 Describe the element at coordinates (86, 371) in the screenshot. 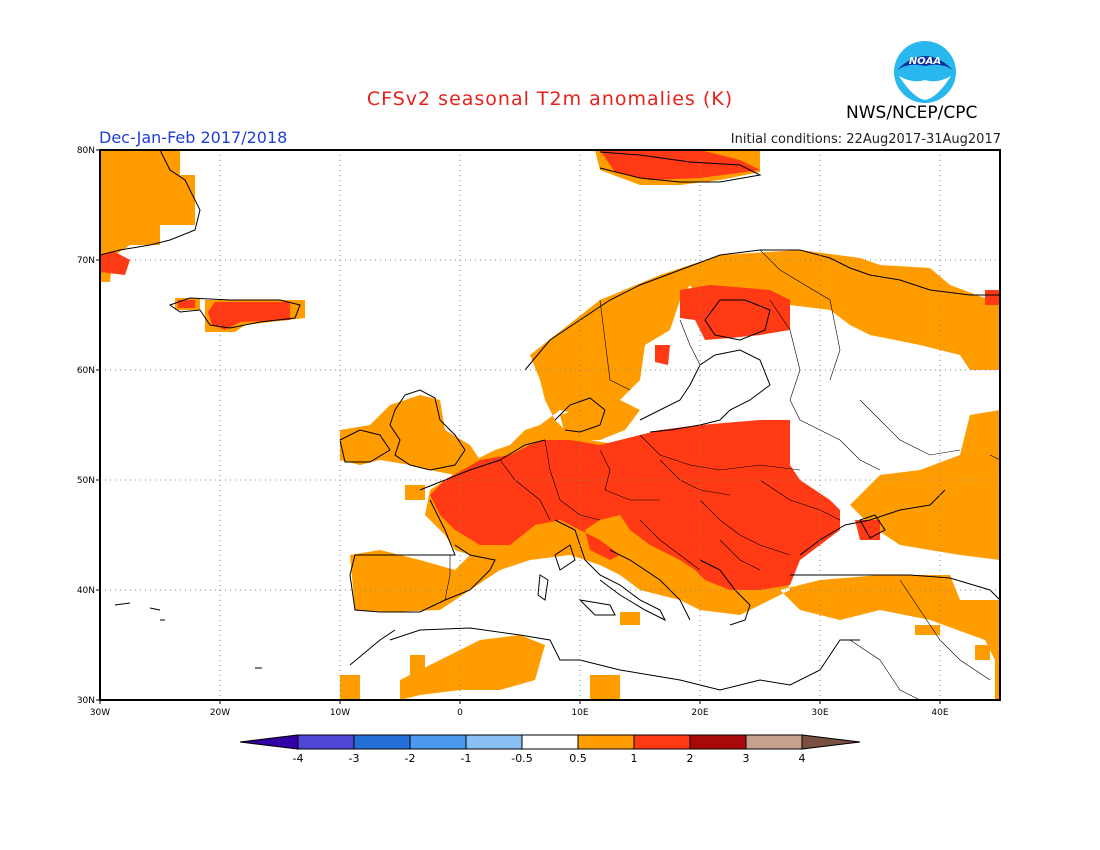

I see `lat-tick-label: 60N` at that location.